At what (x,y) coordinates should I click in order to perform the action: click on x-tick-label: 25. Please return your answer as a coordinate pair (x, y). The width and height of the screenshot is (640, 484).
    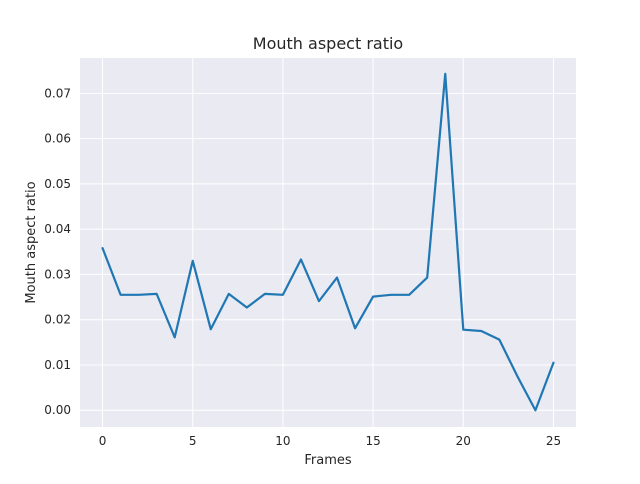
    Looking at the image, I should click on (553, 441).